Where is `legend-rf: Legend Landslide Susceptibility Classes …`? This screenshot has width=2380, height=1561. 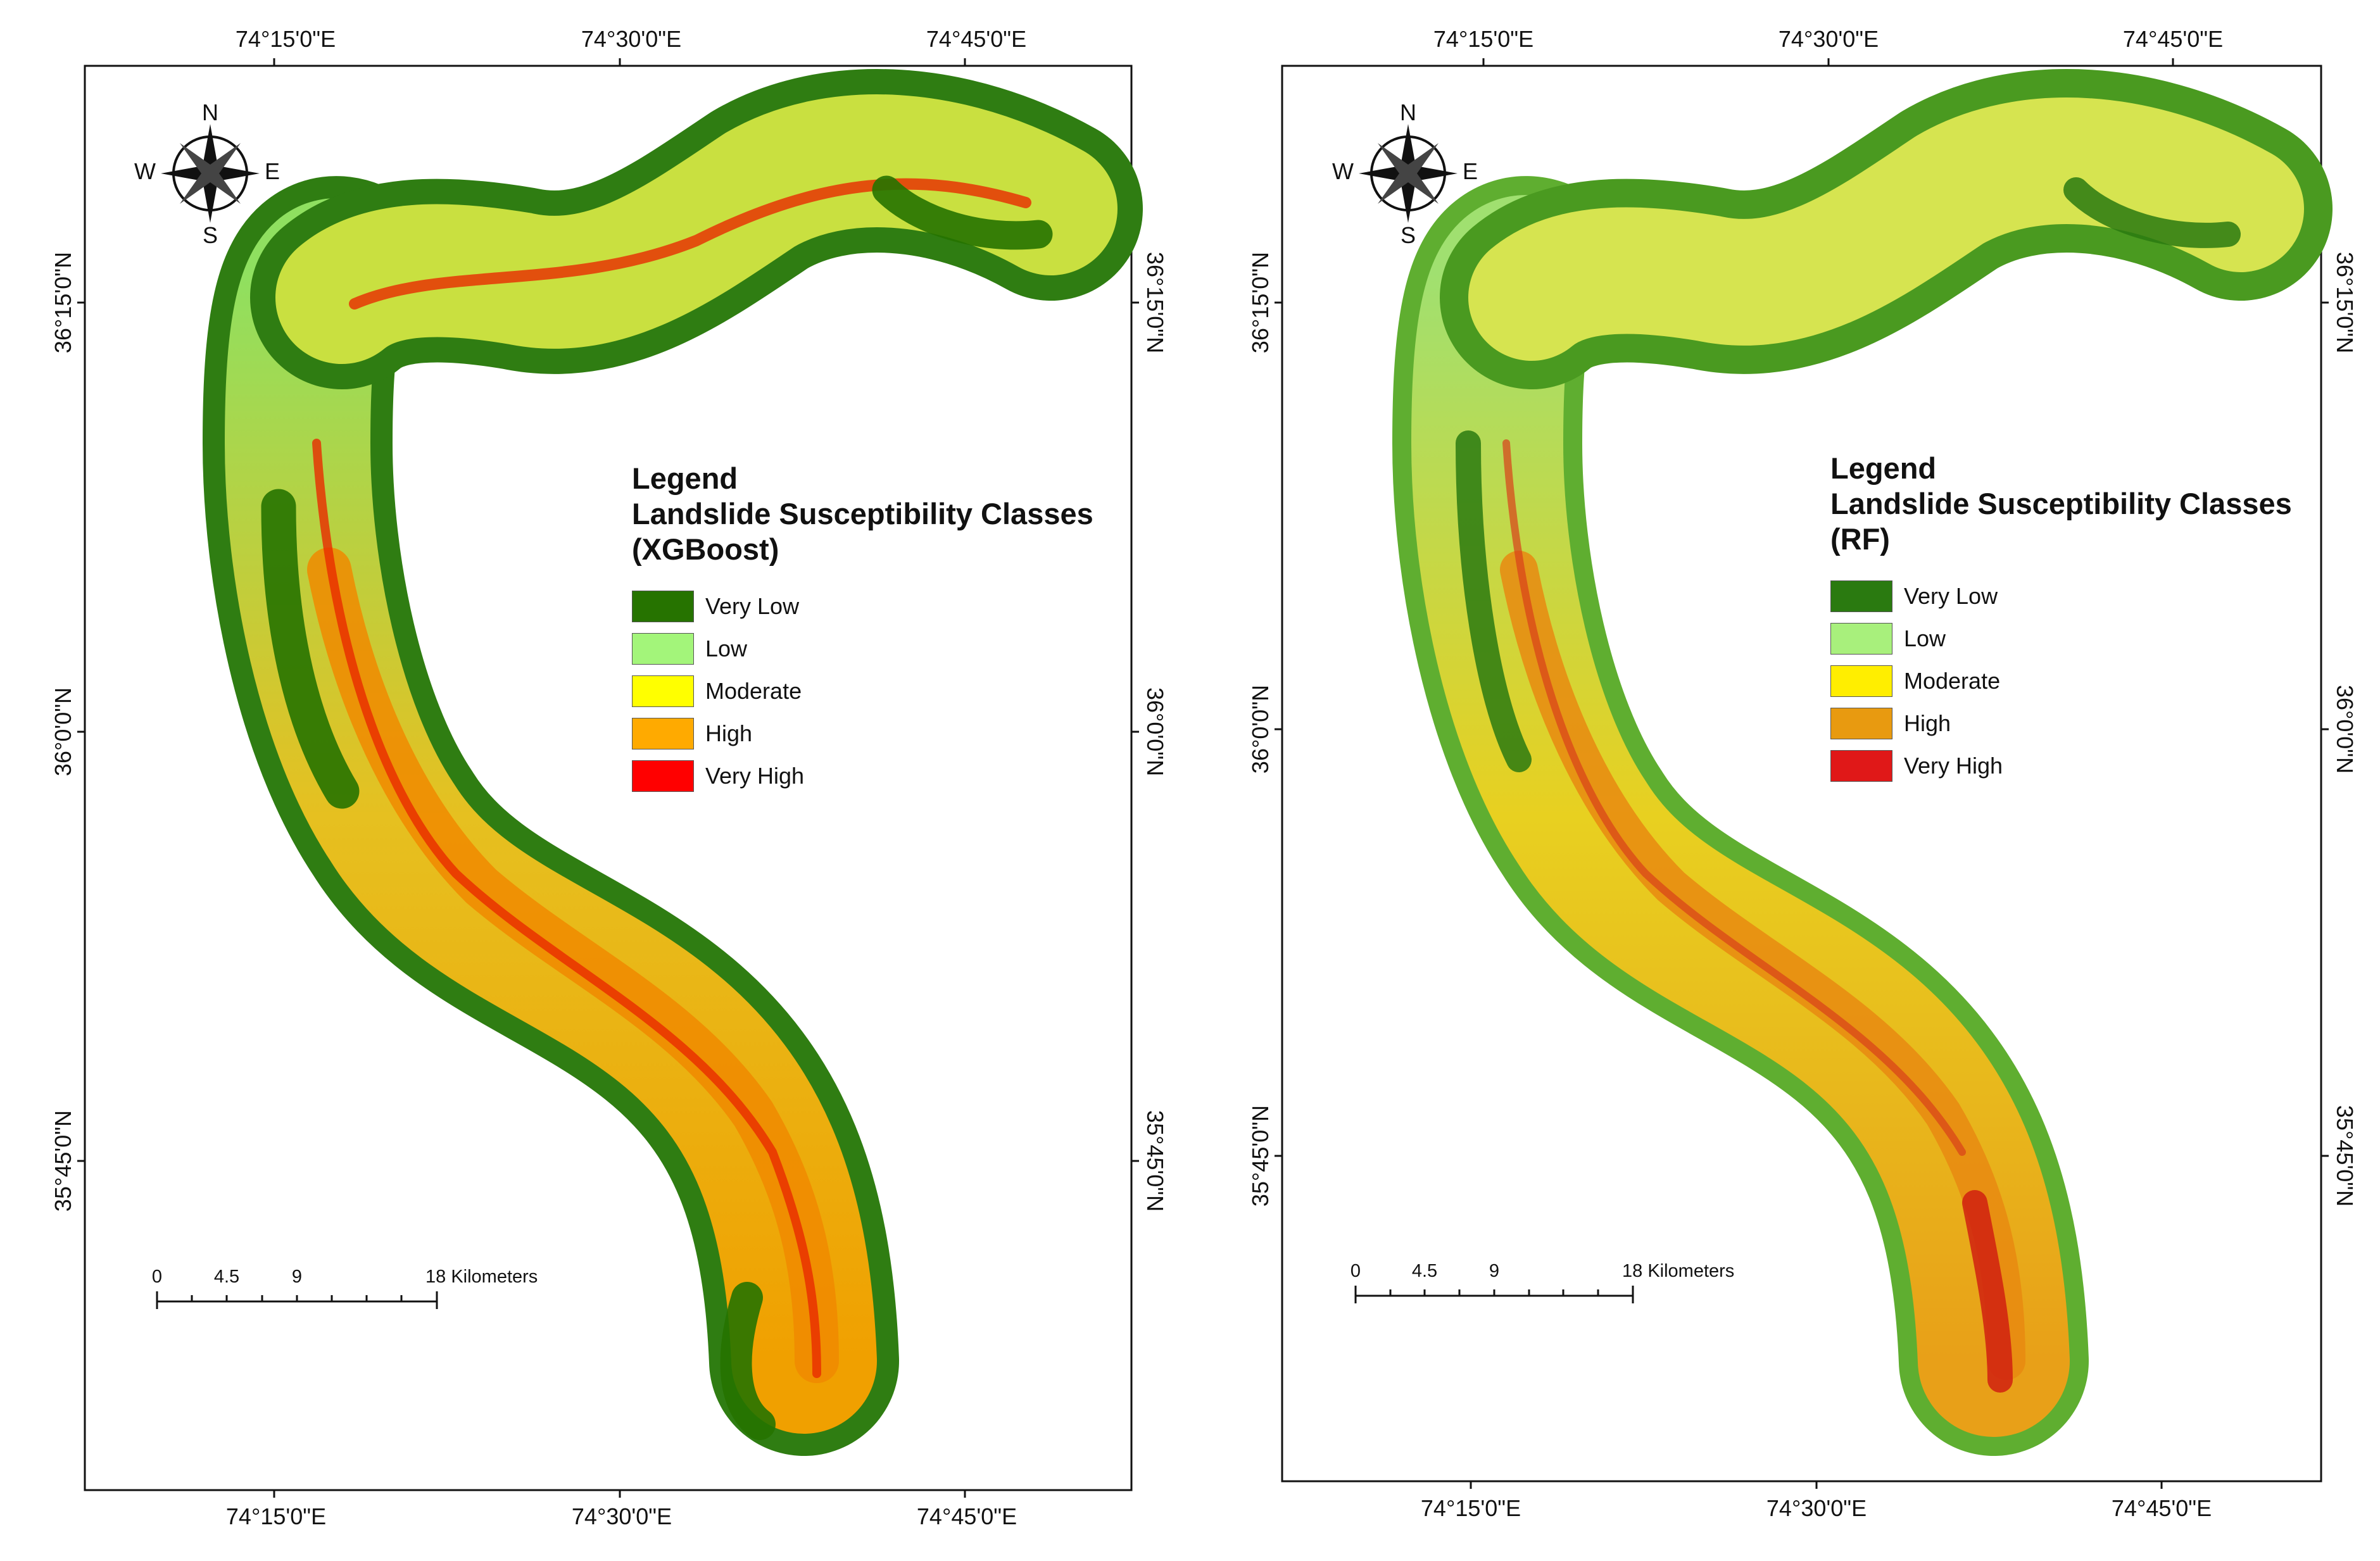 legend-rf: Legend Landslide Susceptibility Classes … is located at coordinates (2061, 619).